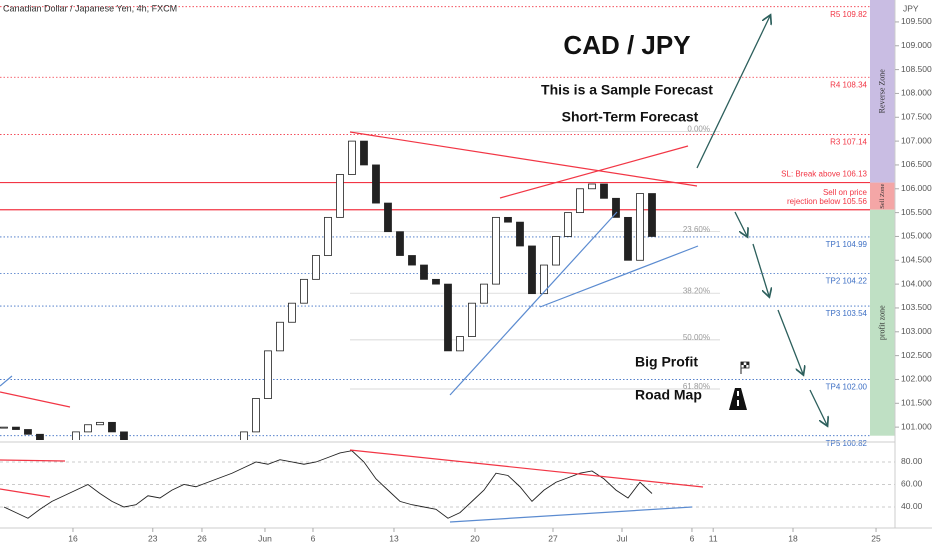 The image size is (932, 550). What do you see at coordinates (916, 69) in the screenshot?
I see `y-tick-label: 108.500` at bounding box center [916, 69].